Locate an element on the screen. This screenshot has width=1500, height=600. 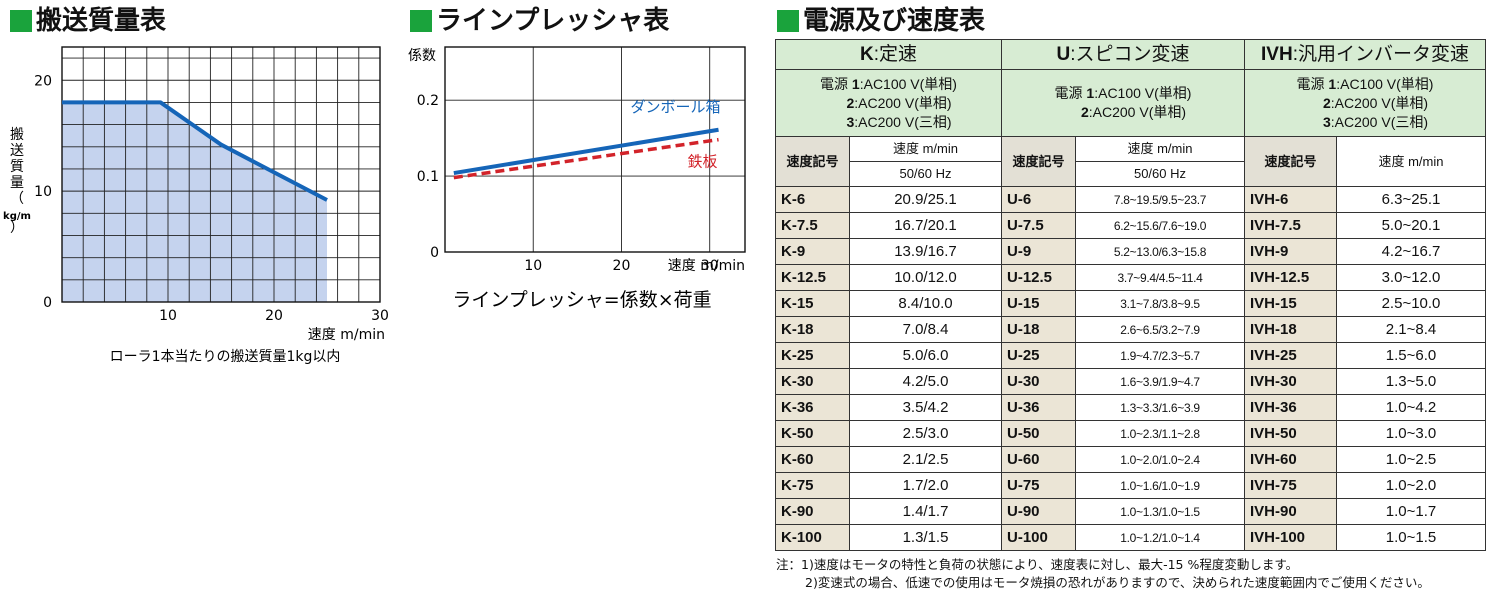
y-label-char: kg/m is located at coordinates (17, 216).